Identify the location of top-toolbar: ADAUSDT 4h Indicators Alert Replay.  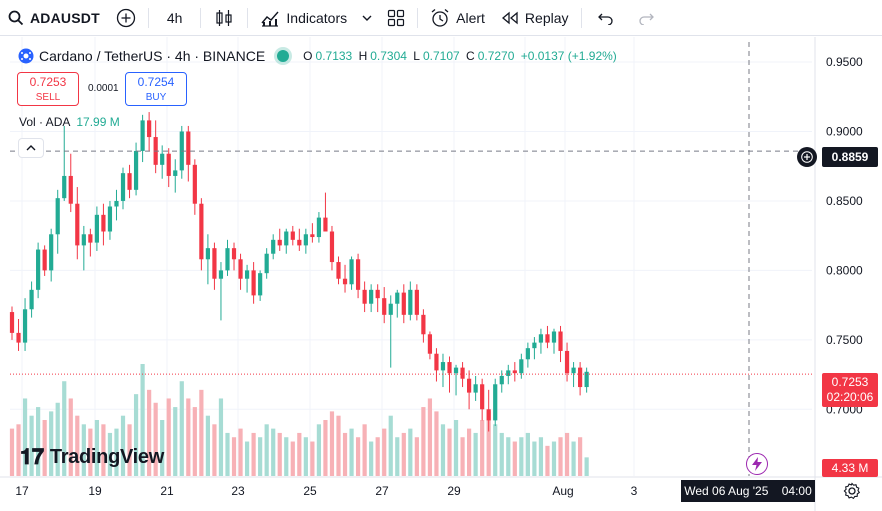
(441, 18).